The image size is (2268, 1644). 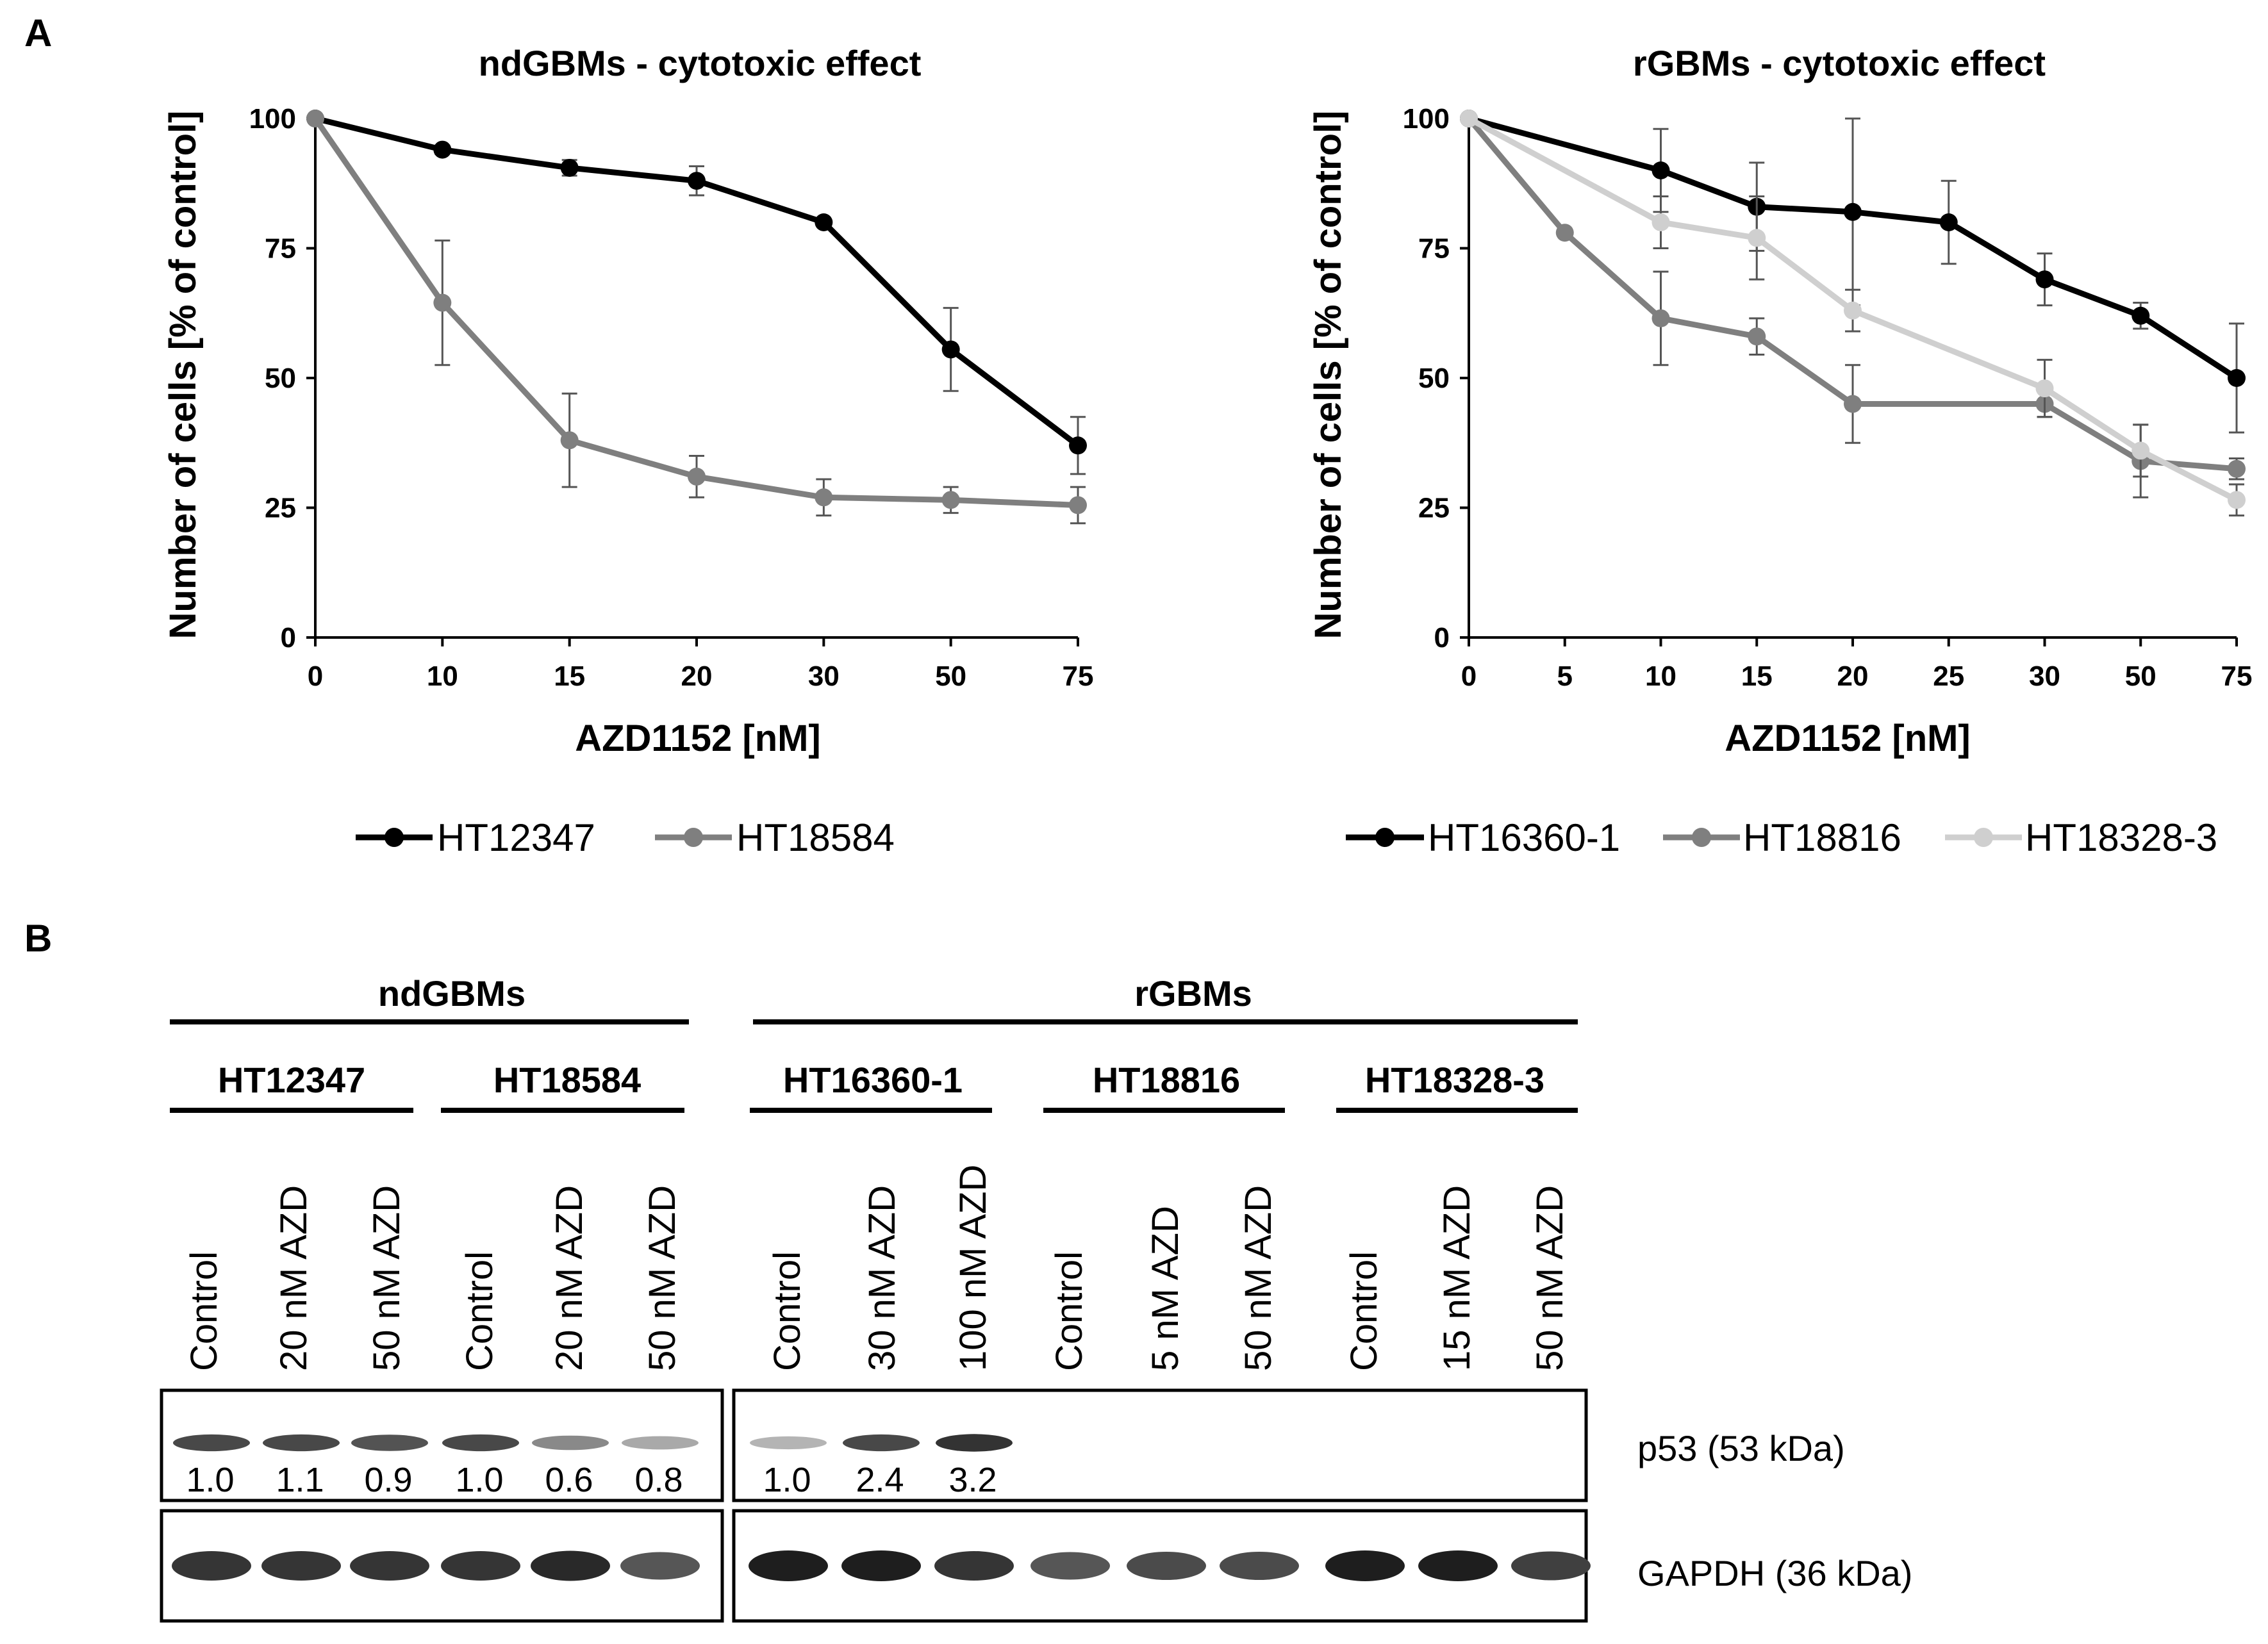 What do you see at coordinates (516, 837) in the screenshot?
I see `legend-label-ht12347: HT12347` at bounding box center [516, 837].